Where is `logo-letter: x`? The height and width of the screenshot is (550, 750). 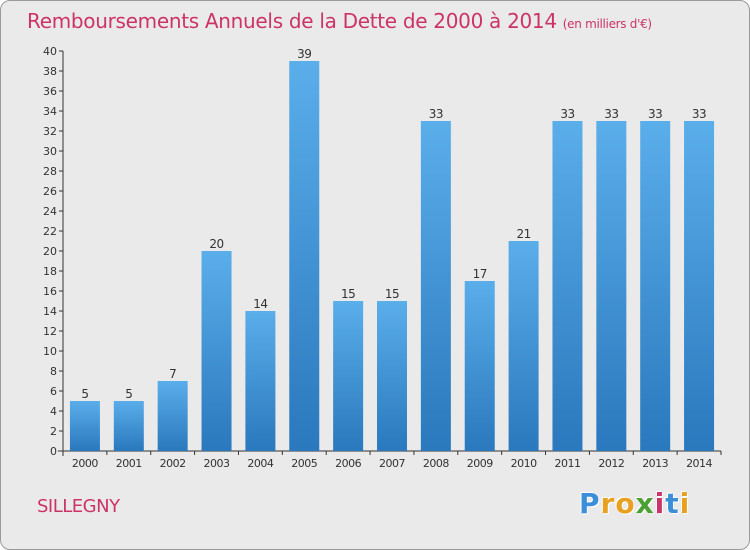
logo-letter: x is located at coordinates (645, 503).